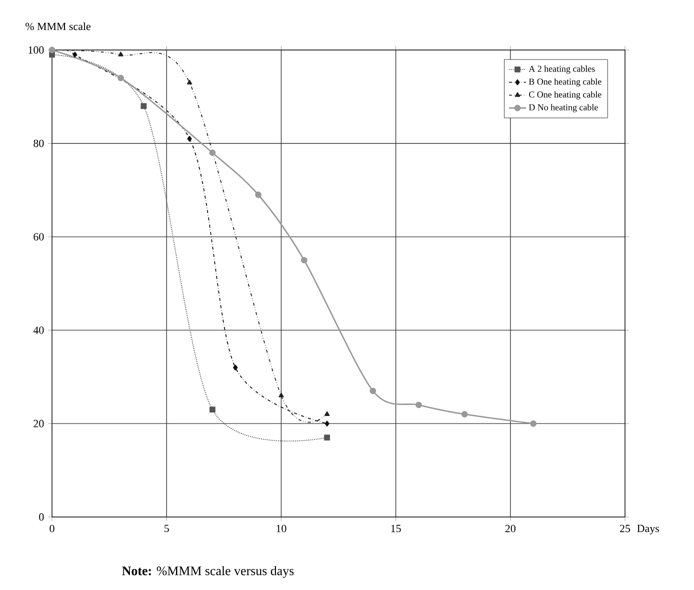 This screenshot has height=590, width=694. What do you see at coordinates (396, 528) in the screenshot?
I see `x-tick-label: 15` at bounding box center [396, 528].